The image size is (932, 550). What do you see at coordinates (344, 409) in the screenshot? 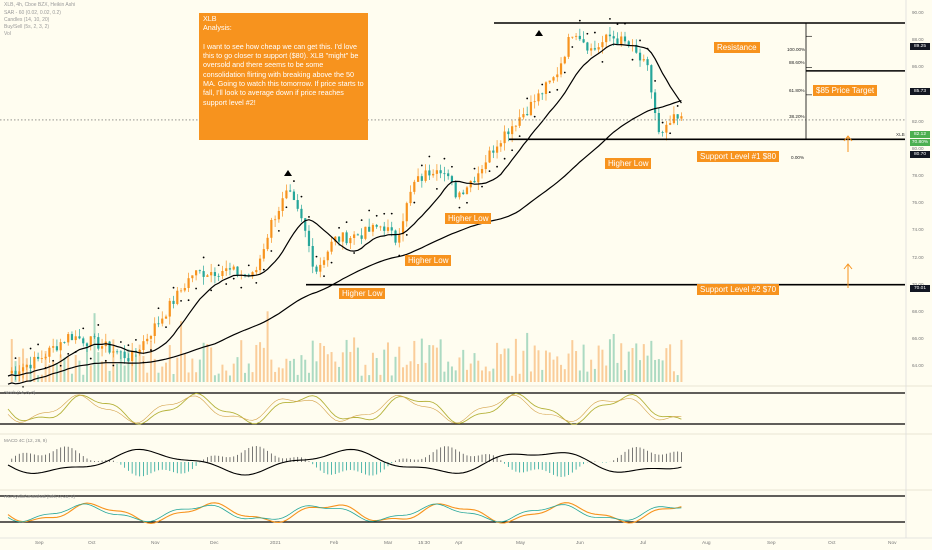
I see `stoch-d-line` at bounding box center [344, 409].